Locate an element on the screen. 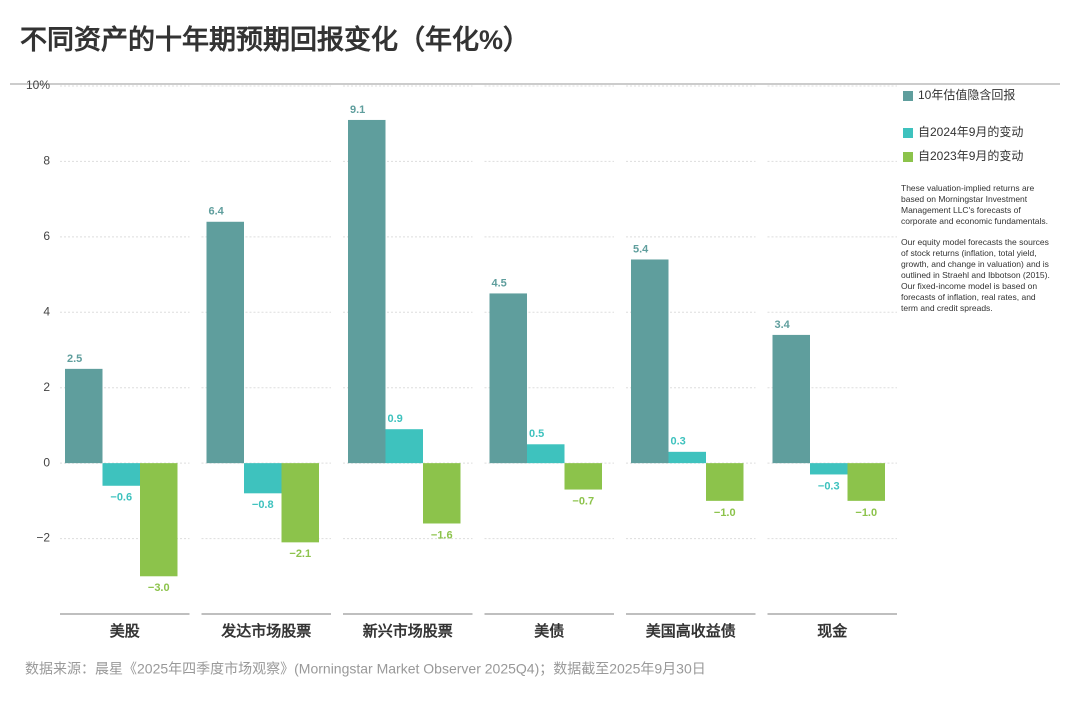 Image resolution: width=1080 pixels, height=713 pixels. y-tick-label: 2 is located at coordinates (46, 387).